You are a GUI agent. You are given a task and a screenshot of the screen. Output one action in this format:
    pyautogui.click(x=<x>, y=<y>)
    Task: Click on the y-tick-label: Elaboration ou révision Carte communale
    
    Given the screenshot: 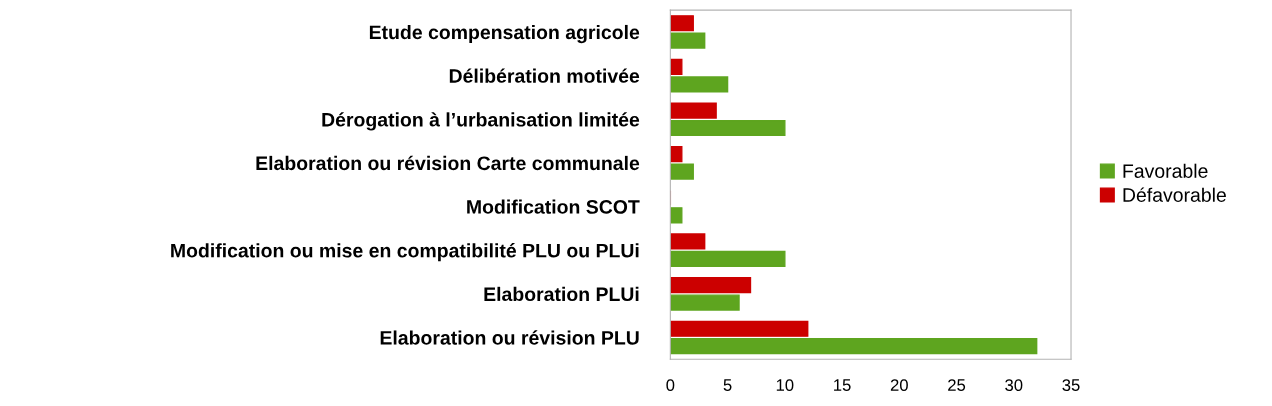 What is the action you would take?
    pyautogui.click(x=448, y=163)
    